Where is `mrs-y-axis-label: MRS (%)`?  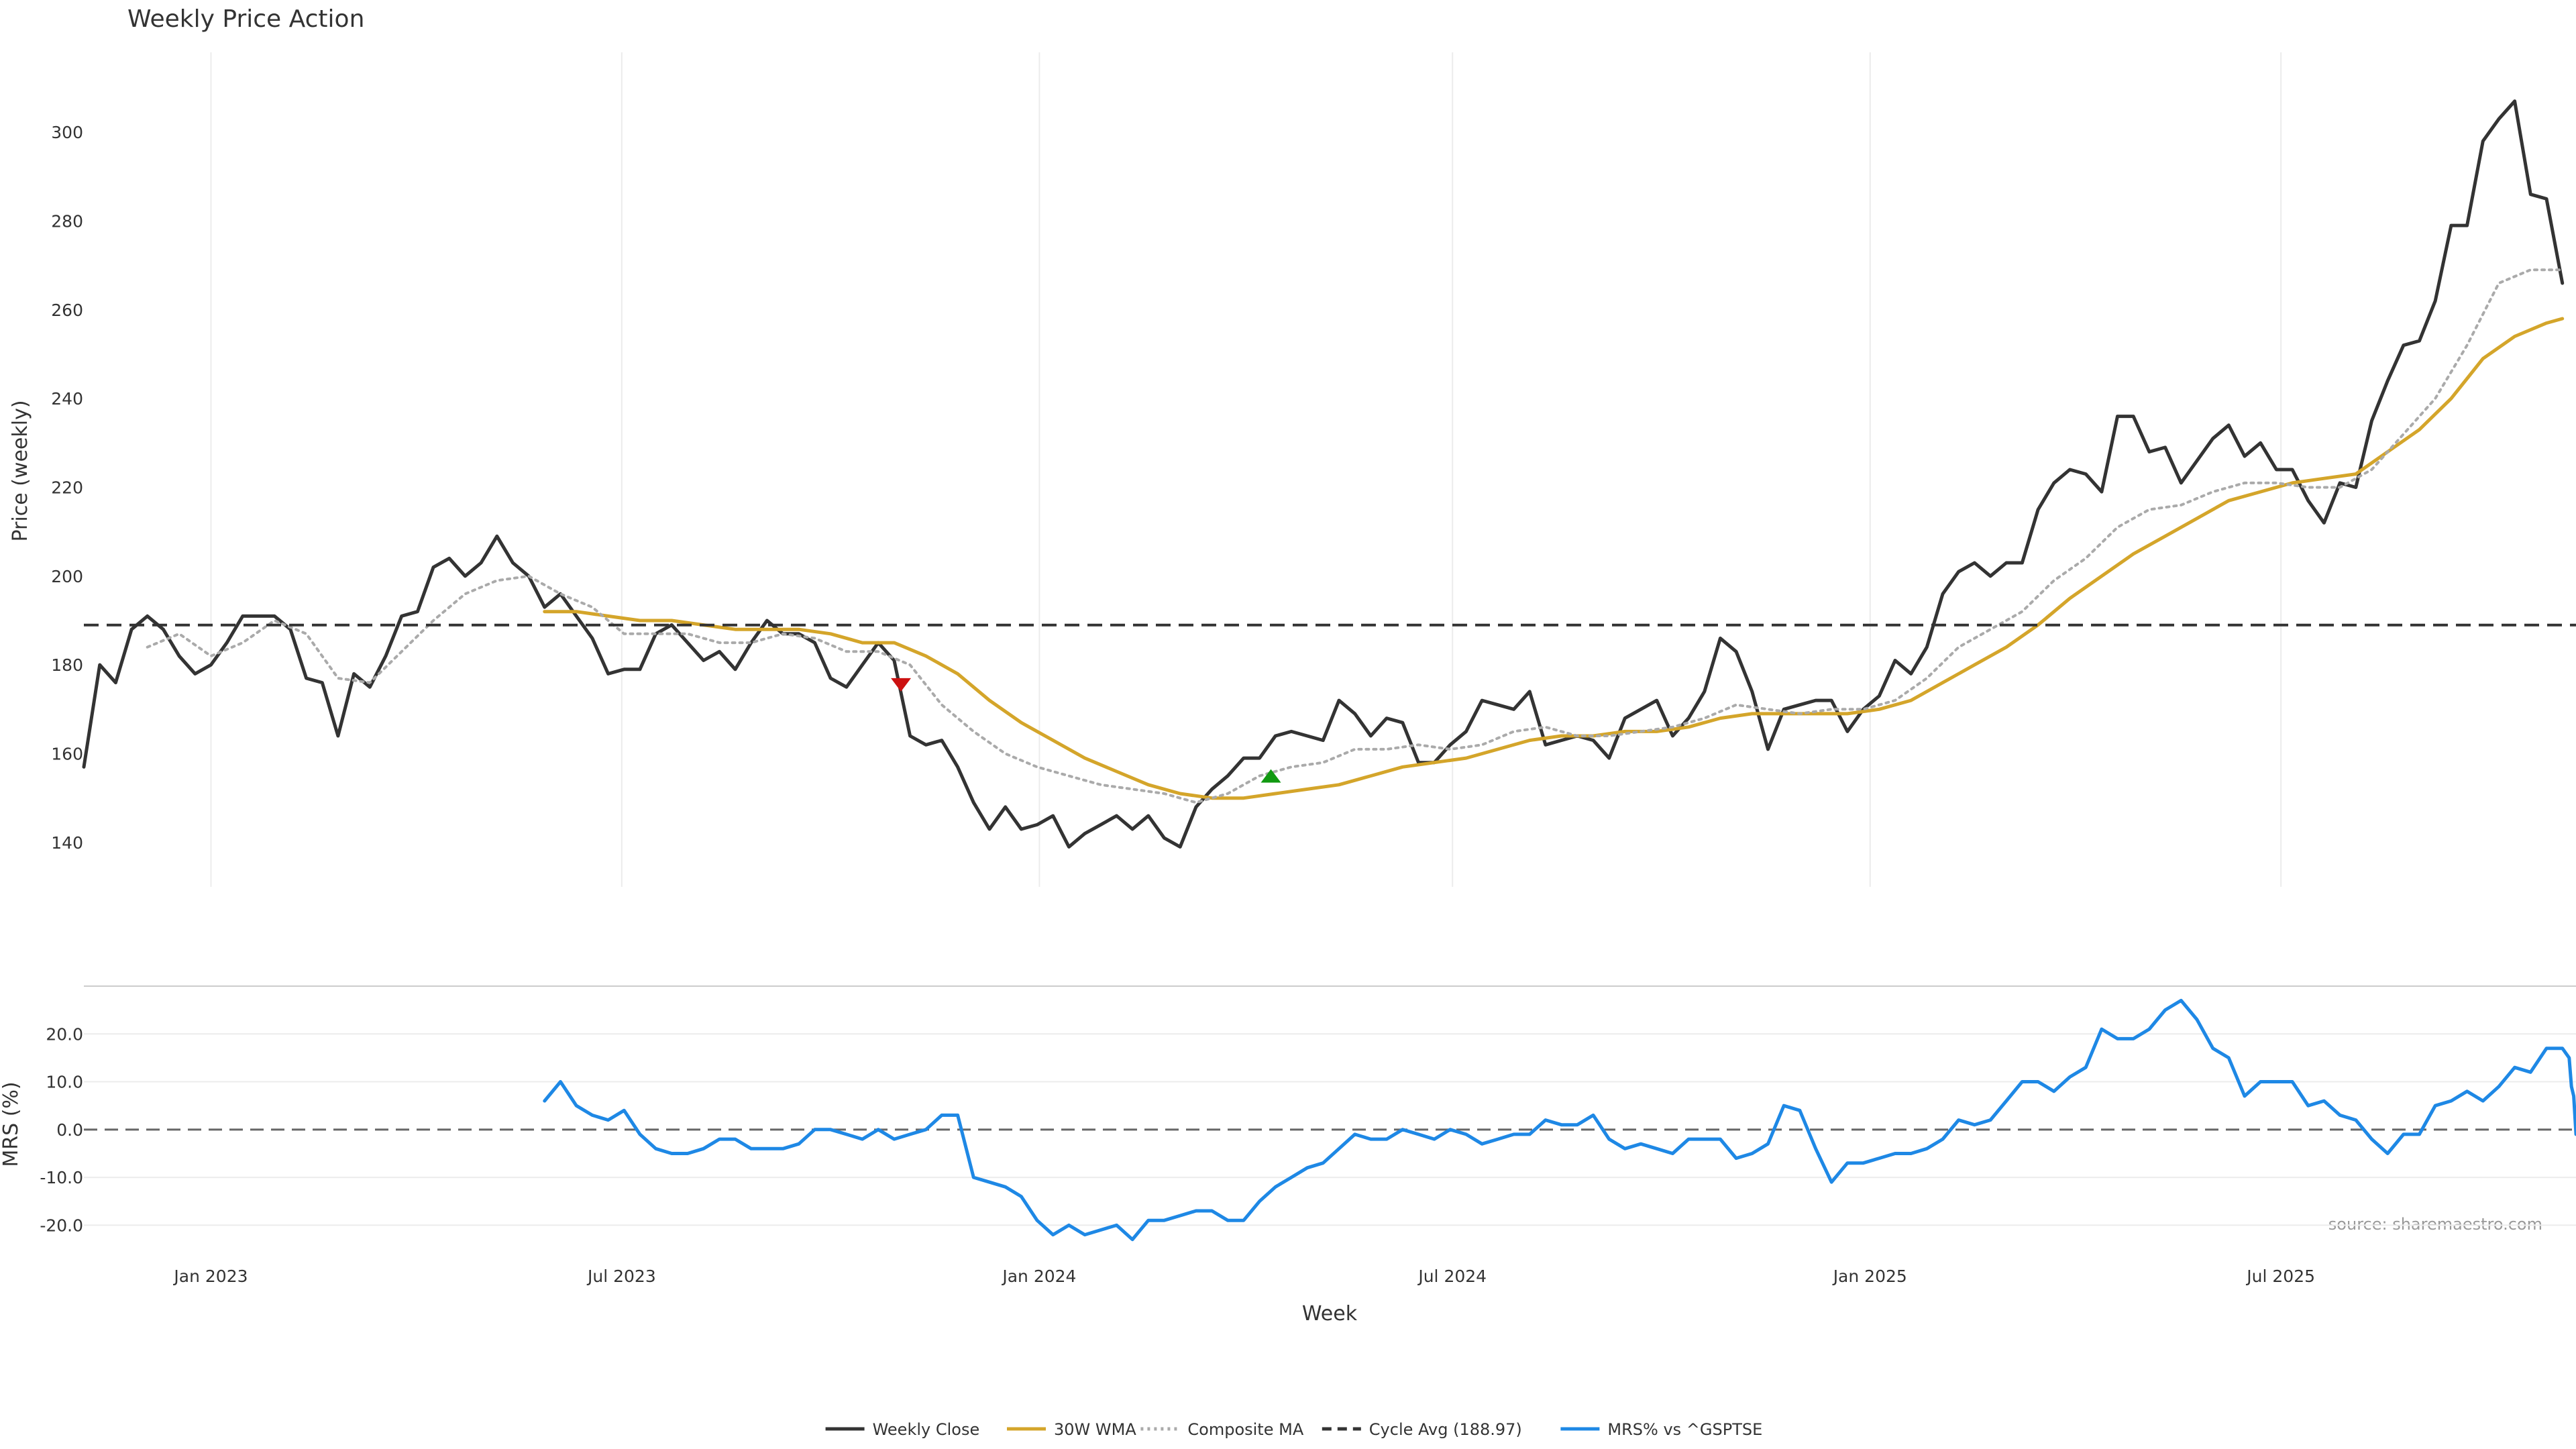 mrs-y-axis-label: MRS (%) is located at coordinates (11, 1124).